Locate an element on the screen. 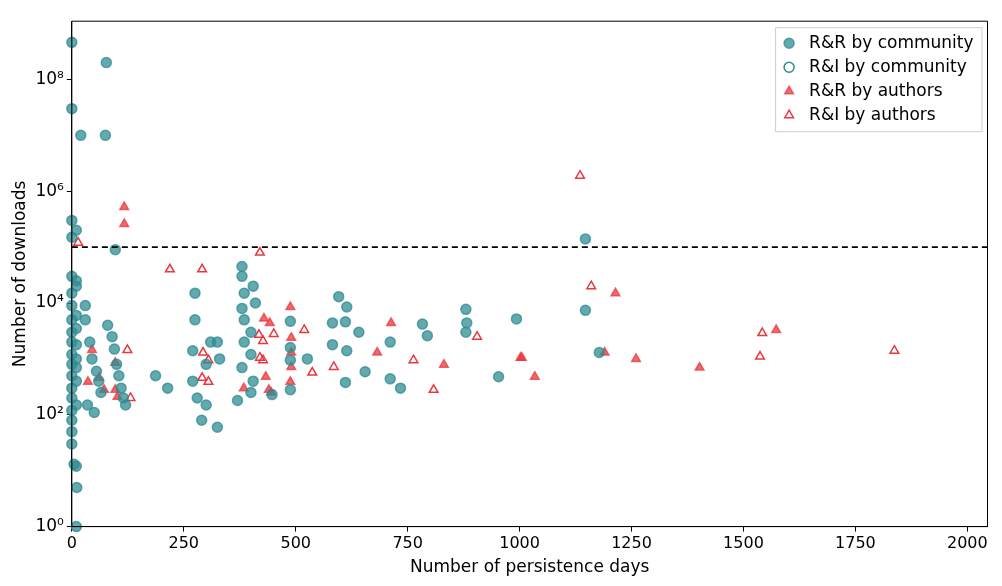 The width and height of the screenshot is (1002, 586). x-tick-label: 250 is located at coordinates (184, 542).